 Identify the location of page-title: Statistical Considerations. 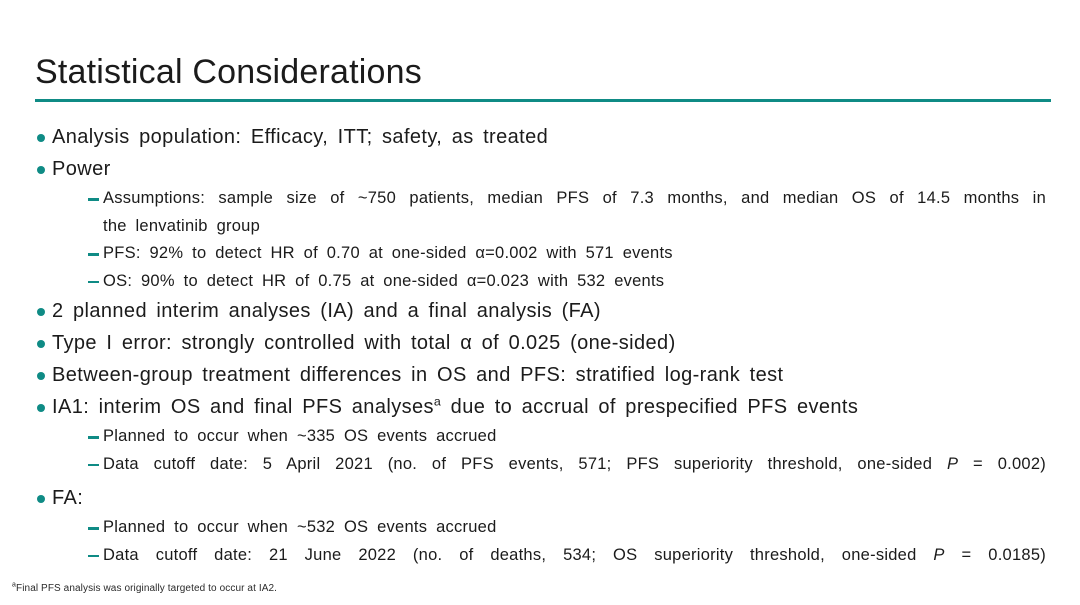
(228, 72).